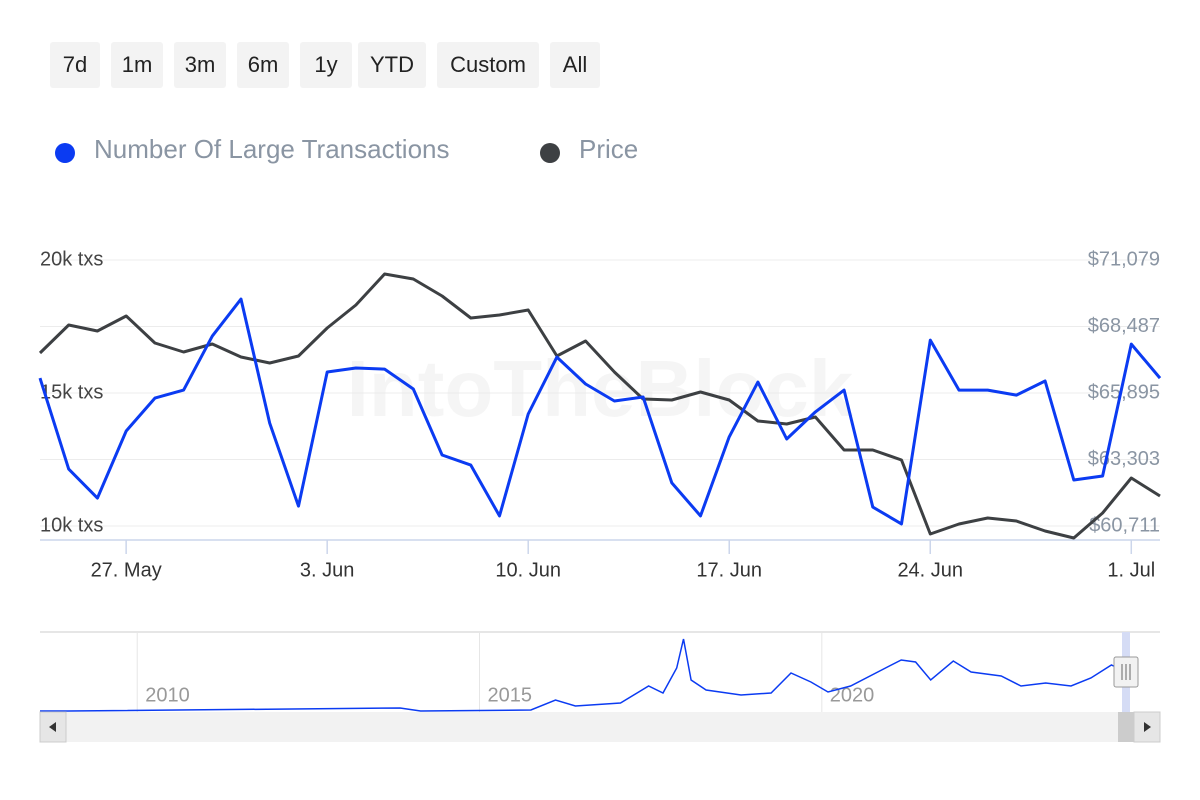  What do you see at coordinates (71, 392) in the screenshot?
I see `y-tick-label: 15k txs` at bounding box center [71, 392].